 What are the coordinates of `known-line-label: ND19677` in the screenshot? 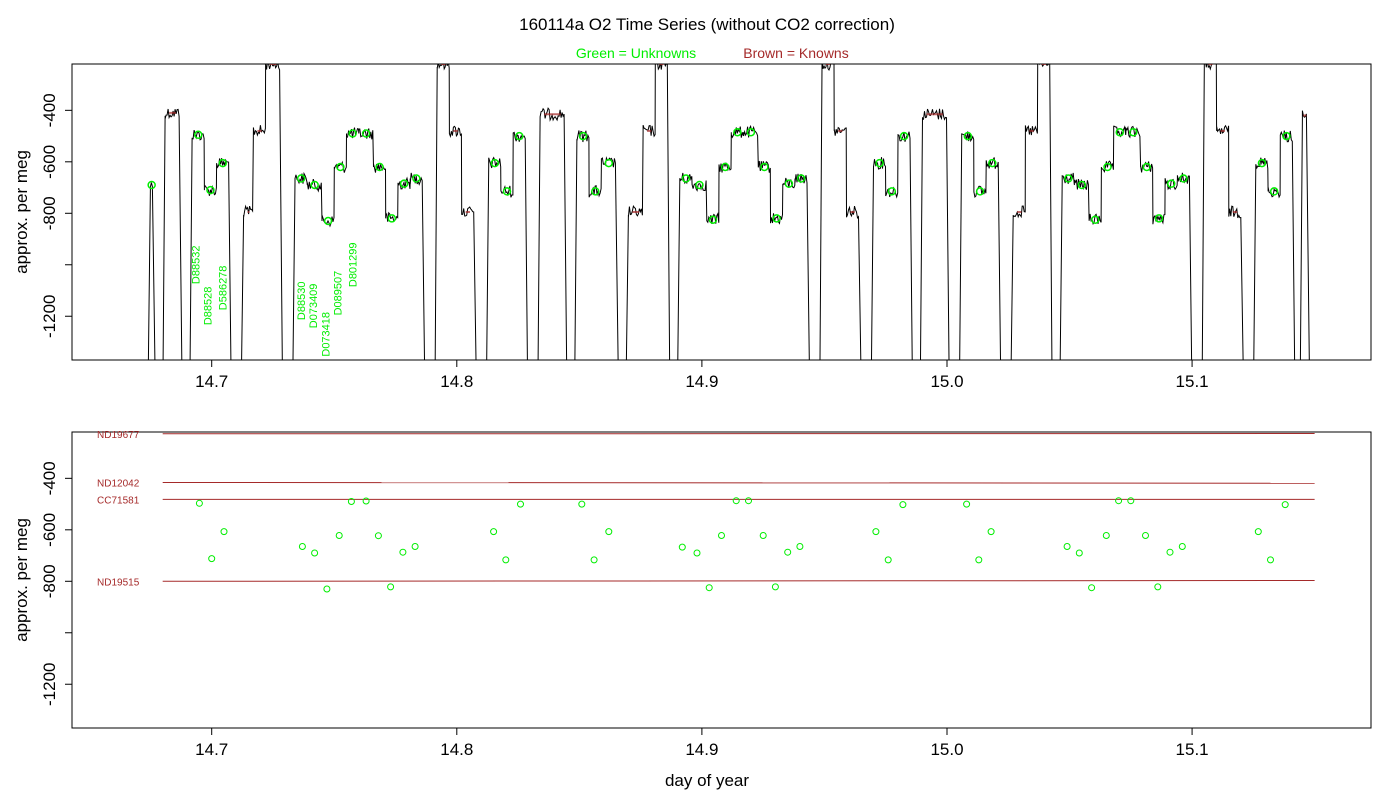 It's located at (118, 435).